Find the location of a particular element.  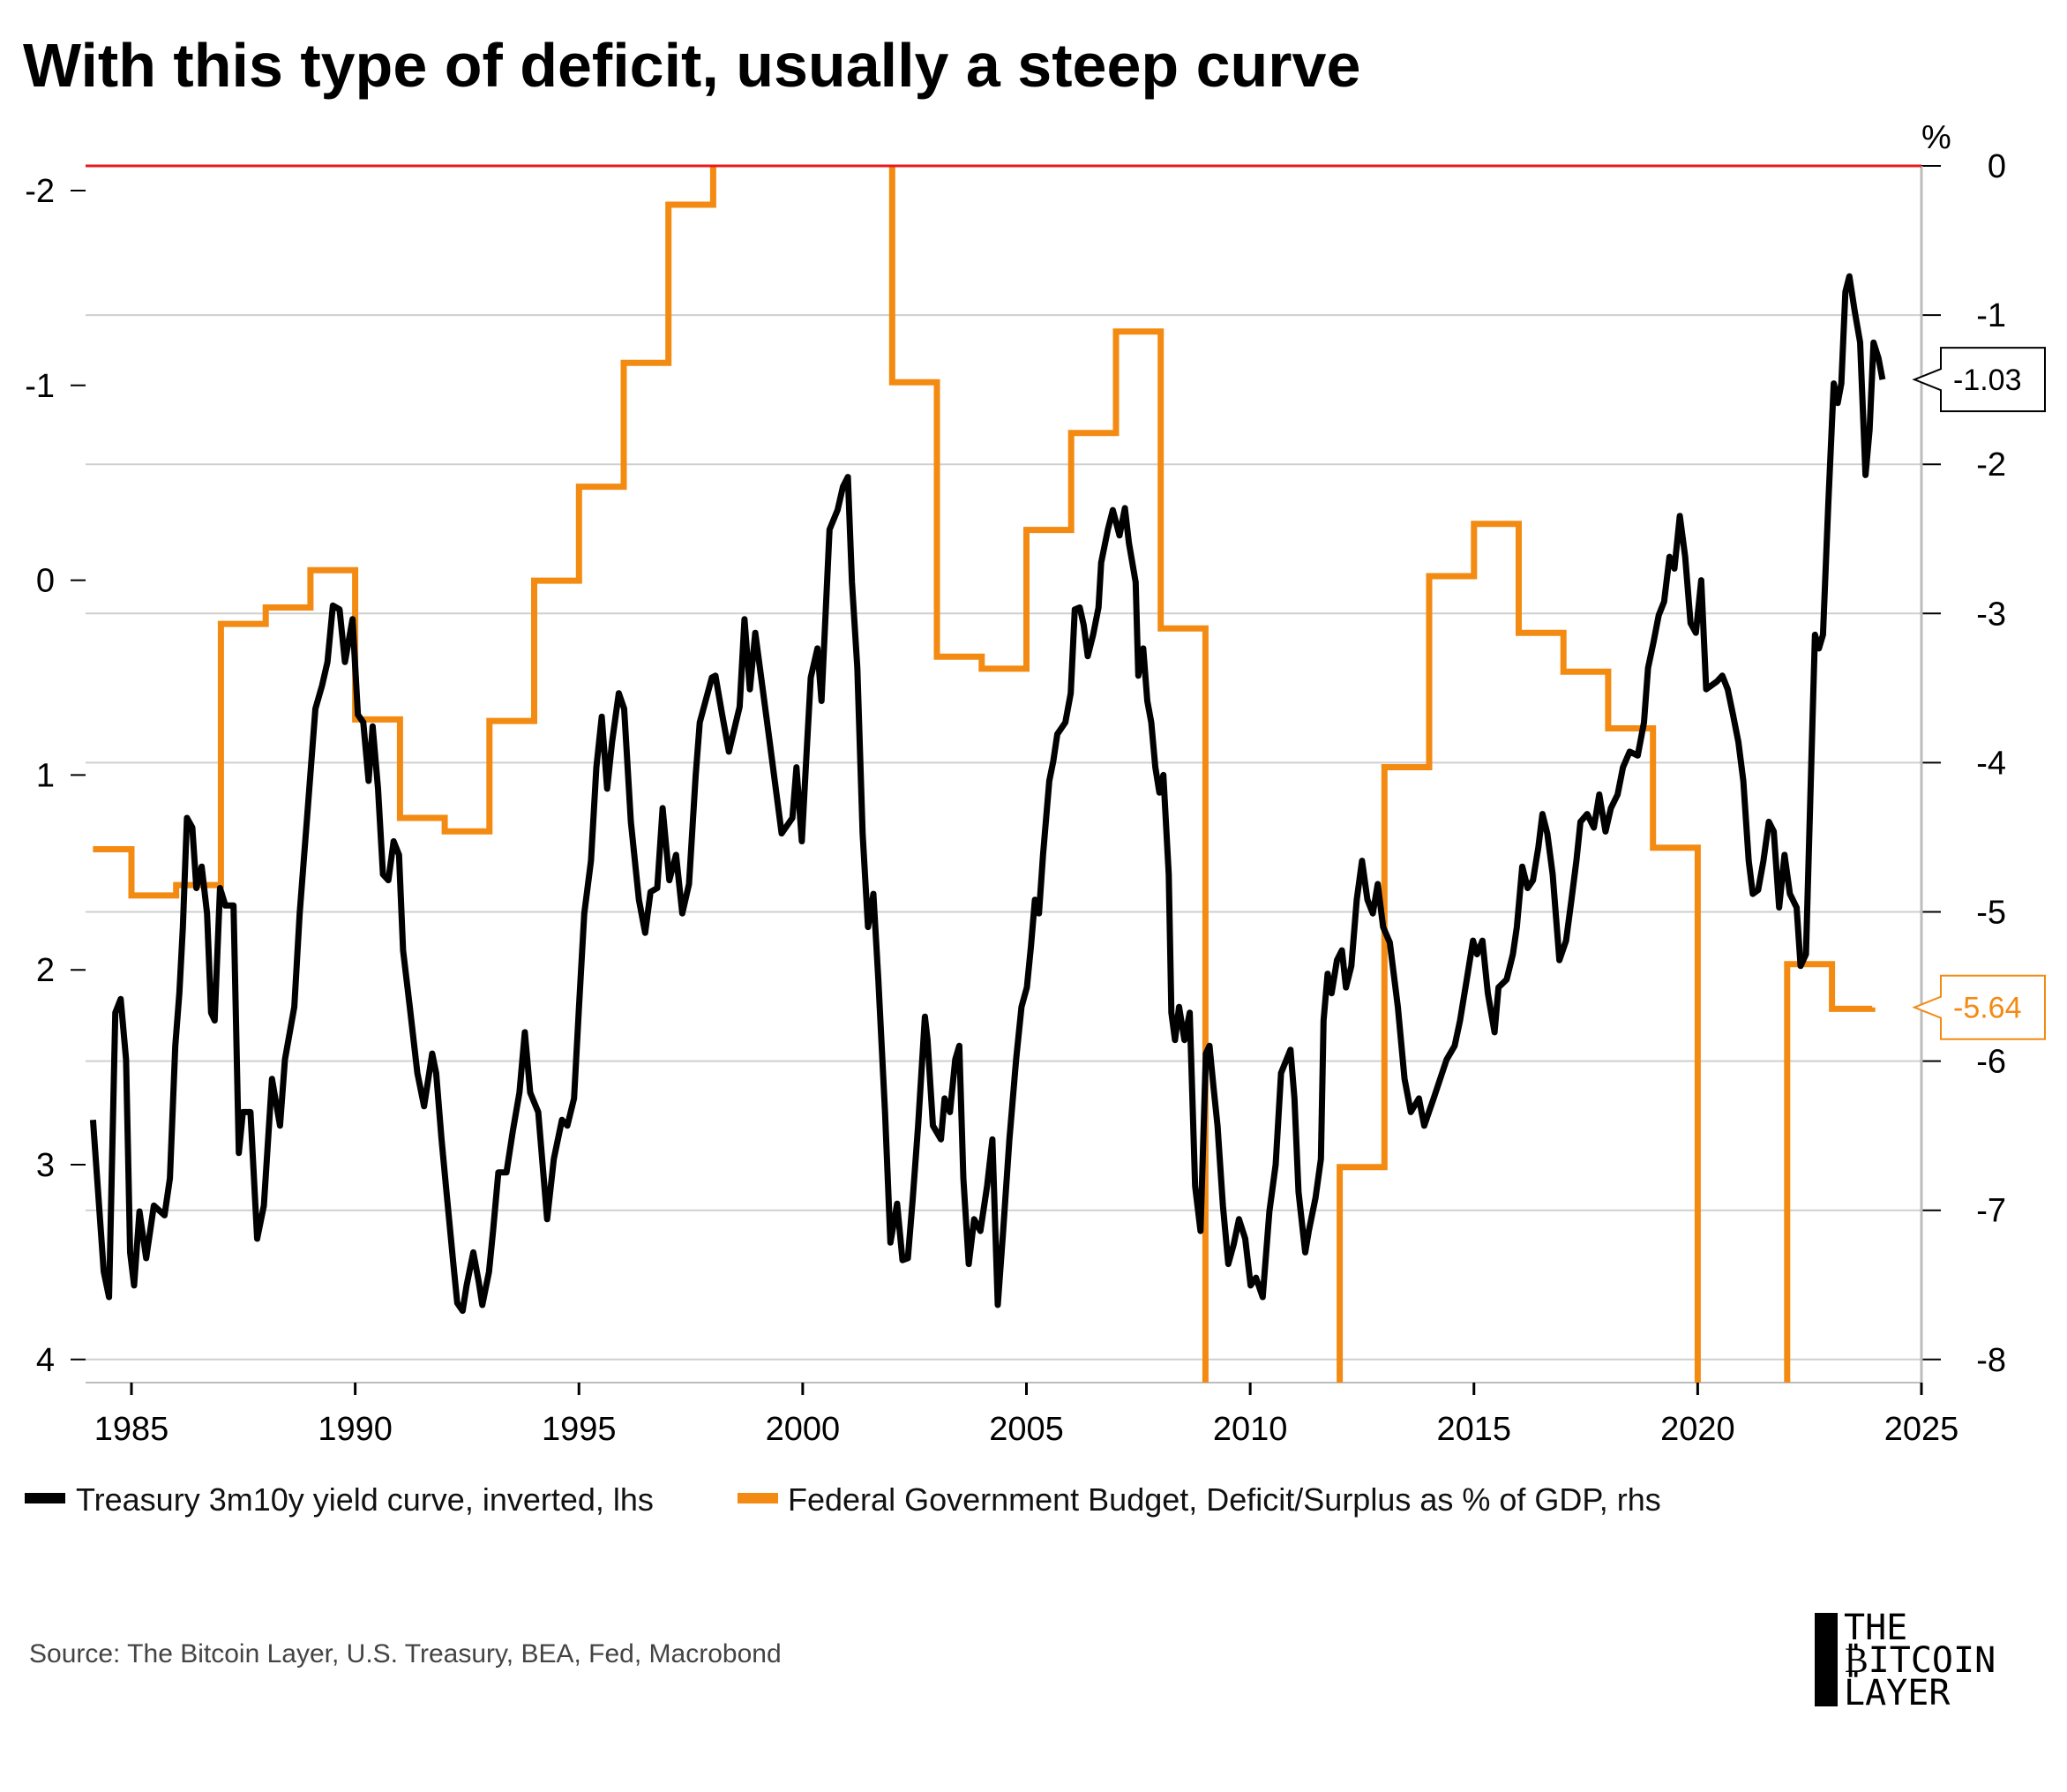

left-axis-tick-label: 0 is located at coordinates (45, 581).